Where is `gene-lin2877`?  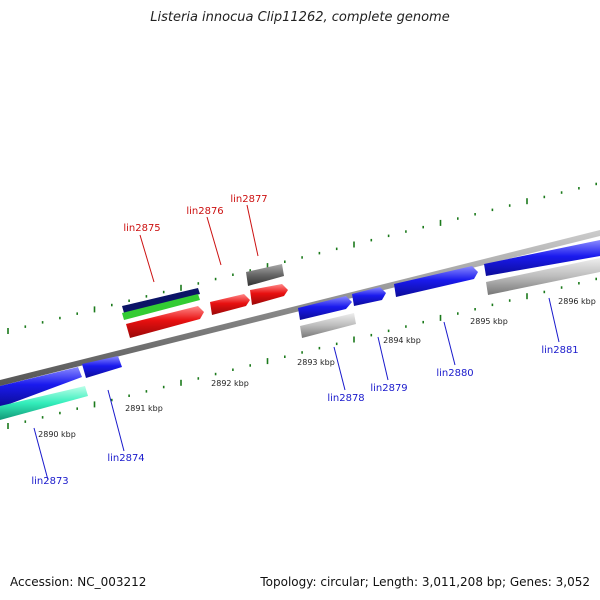 gene-lin2877 is located at coordinates (269, 294).